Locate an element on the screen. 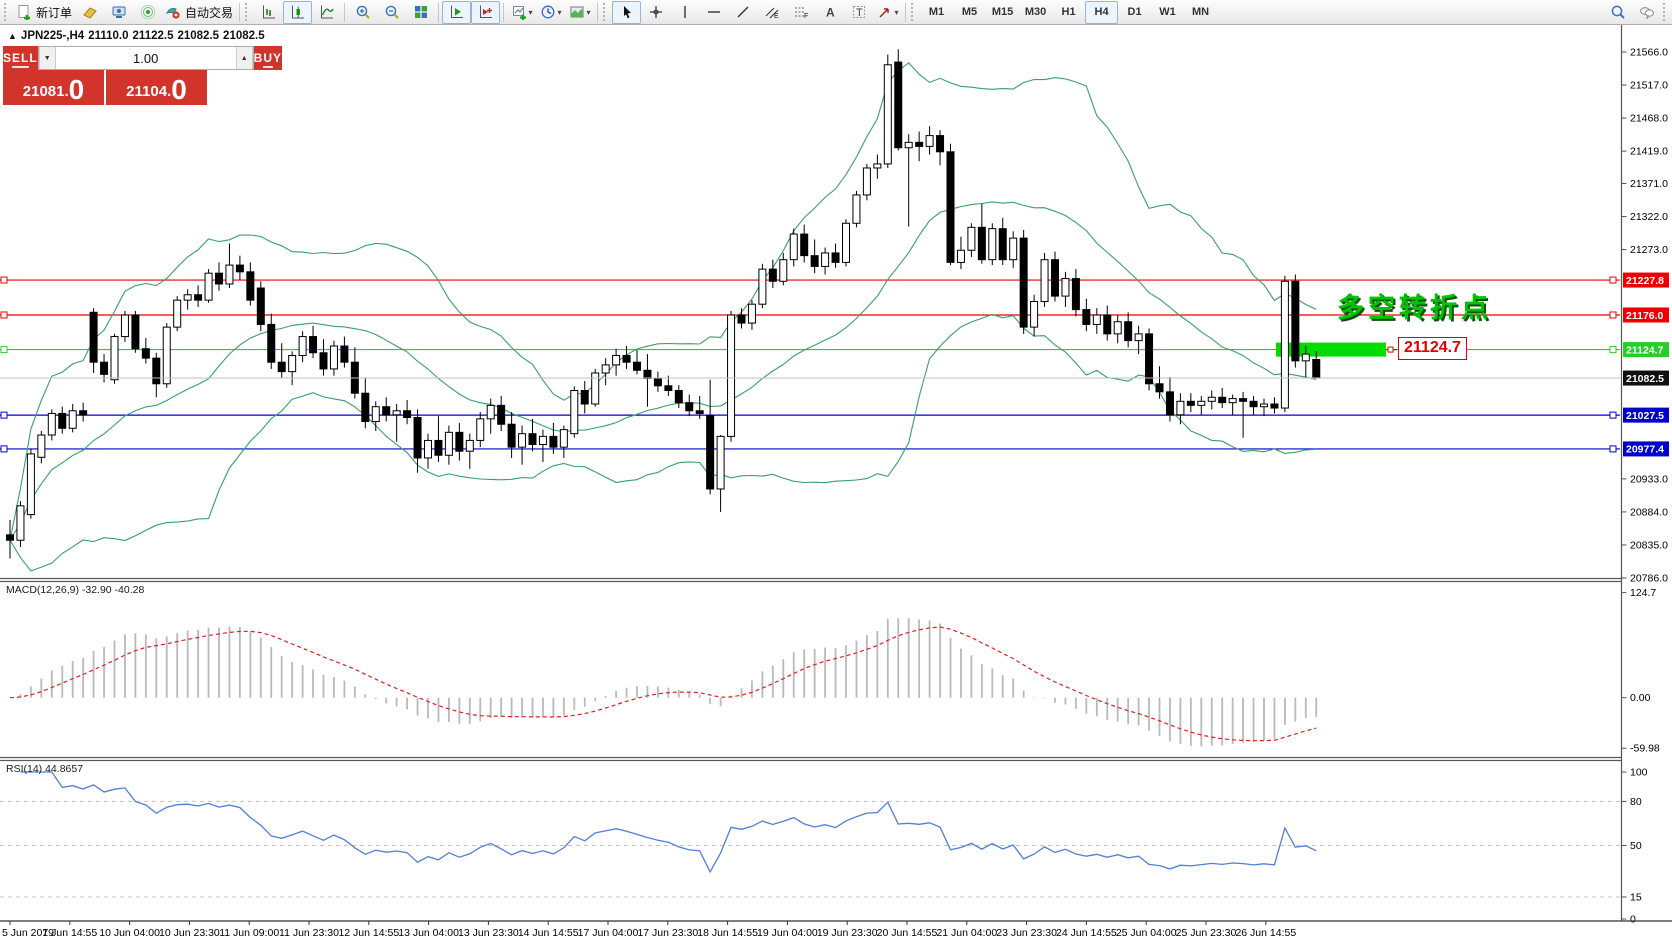 This screenshot has width=1672, height=946. publisher-button is located at coordinates (118, 12).